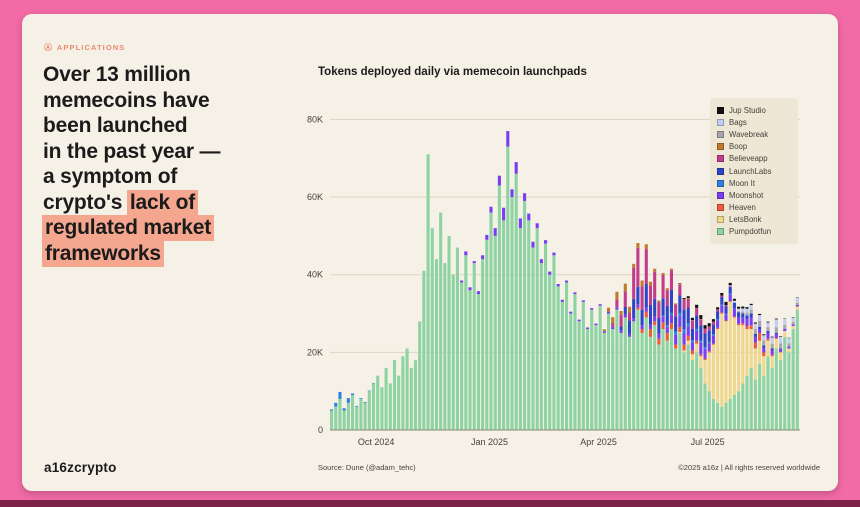 The image size is (860, 507). What do you see at coordinates (747, 110) in the screenshot?
I see `legend-label: Jup Studio` at bounding box center [747, 110].